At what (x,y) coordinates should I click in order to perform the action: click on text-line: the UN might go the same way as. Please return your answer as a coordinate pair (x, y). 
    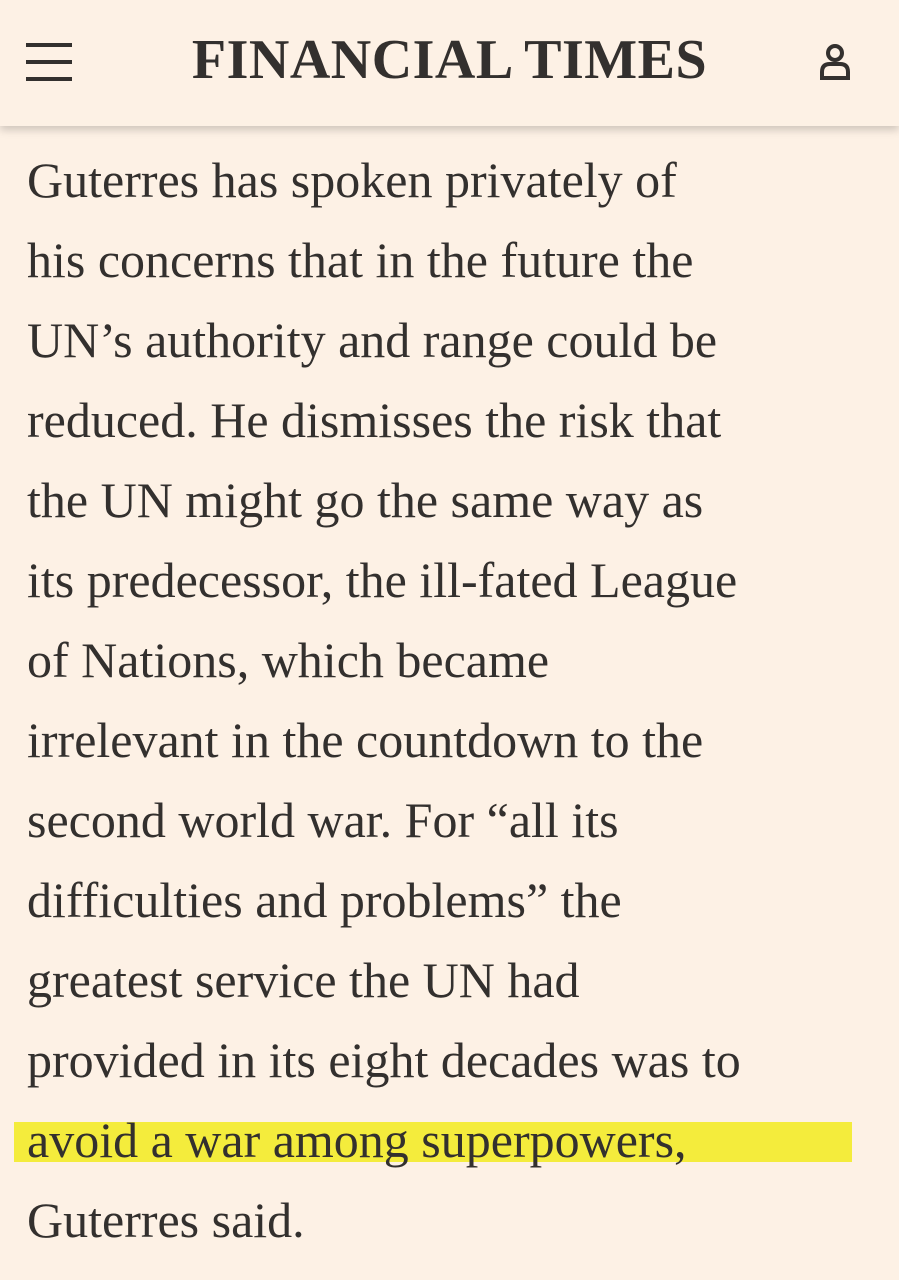
    Looking at the image, I should click on (365, 500).